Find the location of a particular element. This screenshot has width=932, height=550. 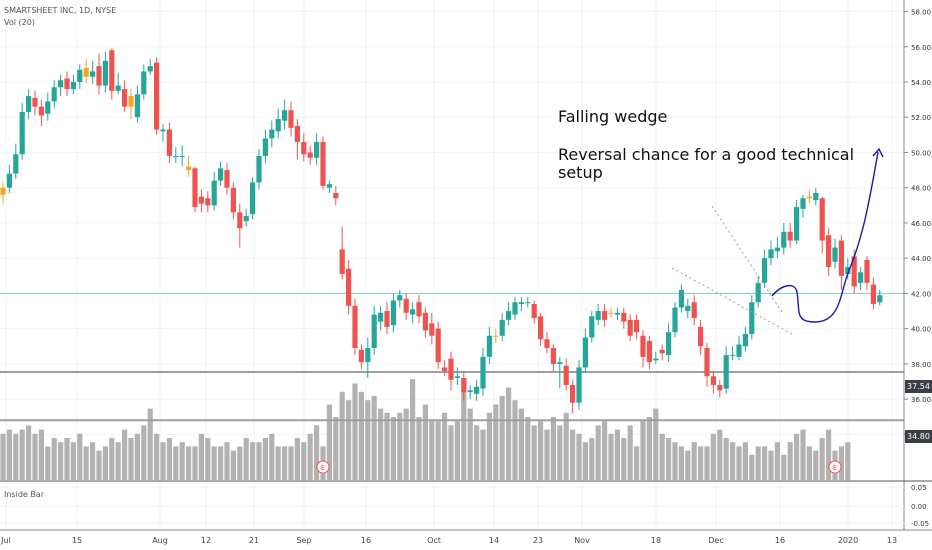

x-tick-label: Jul is located at coordinates (5, 540).